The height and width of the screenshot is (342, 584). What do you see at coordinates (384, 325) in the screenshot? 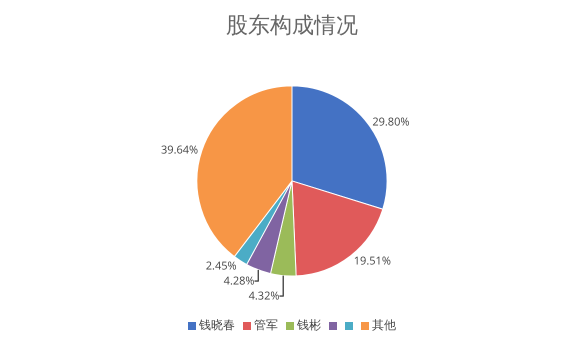
I see `legend-label: 其他` at bounding box center [384, 325].